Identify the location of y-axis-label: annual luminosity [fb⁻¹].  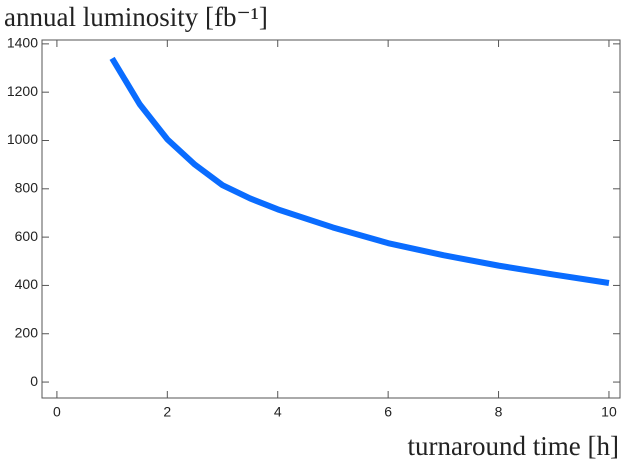
(136, 17).